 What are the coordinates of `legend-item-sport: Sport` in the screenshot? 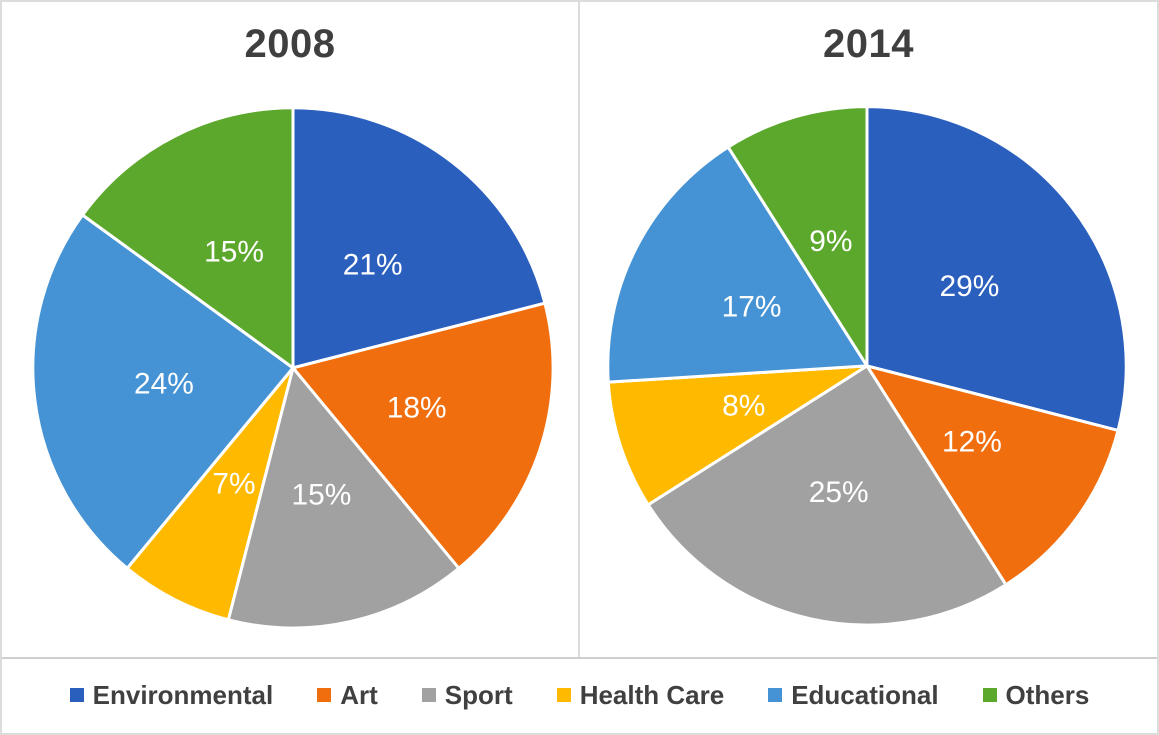 It's located at (467, 695).